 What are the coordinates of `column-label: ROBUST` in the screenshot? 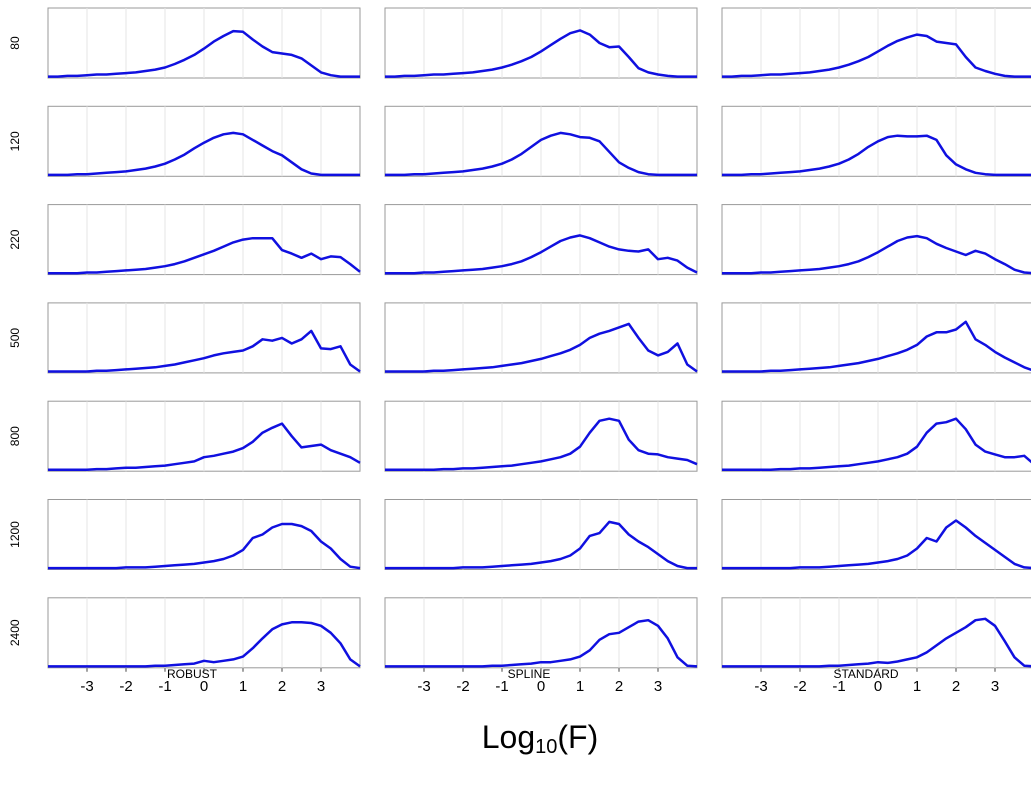 It's located at (192, 674).